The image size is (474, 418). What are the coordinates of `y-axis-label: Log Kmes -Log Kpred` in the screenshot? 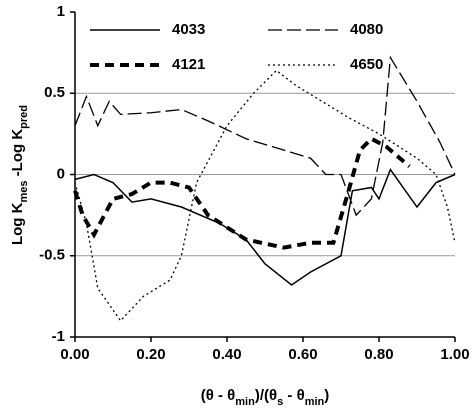 It's located at (19, 175).